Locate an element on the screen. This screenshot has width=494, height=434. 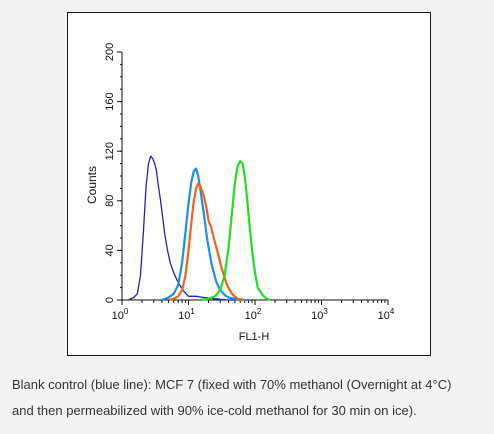
y-axis-label: Counts is located at coordinates (92, 185).